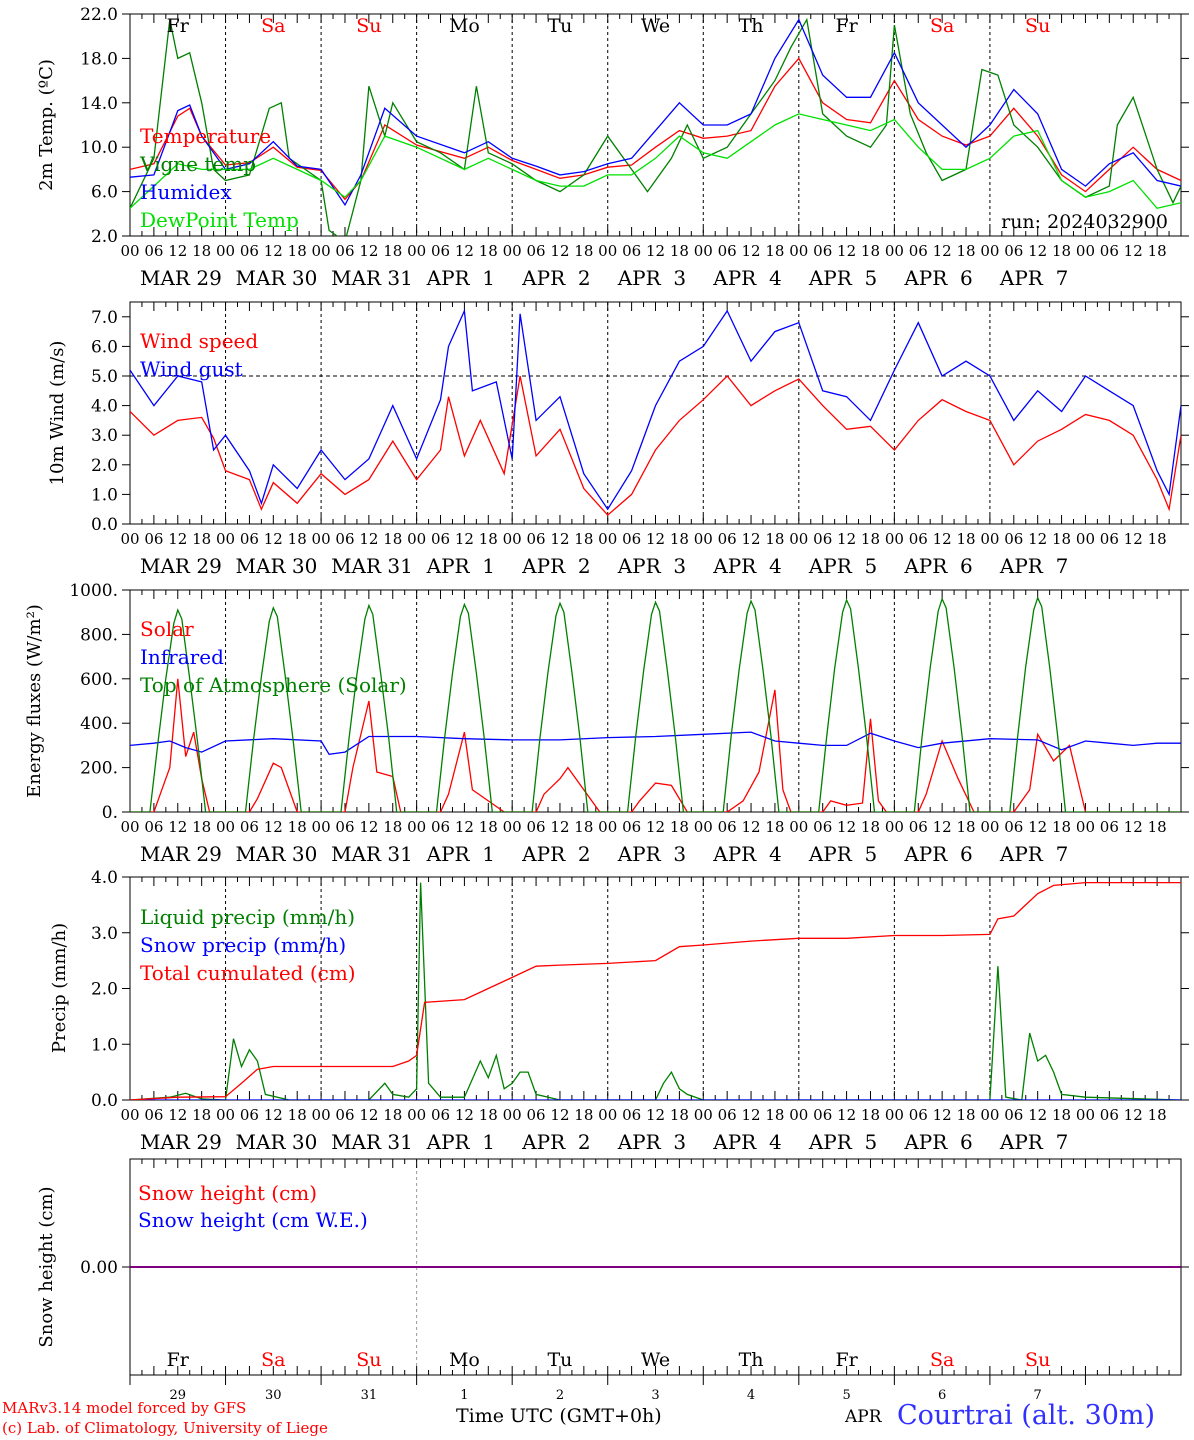 This screenshot has width=1194, height=1440. Describe the element at coordinates (167, 629) in the screenshot. I see `legend-entry: Solar` at that location.